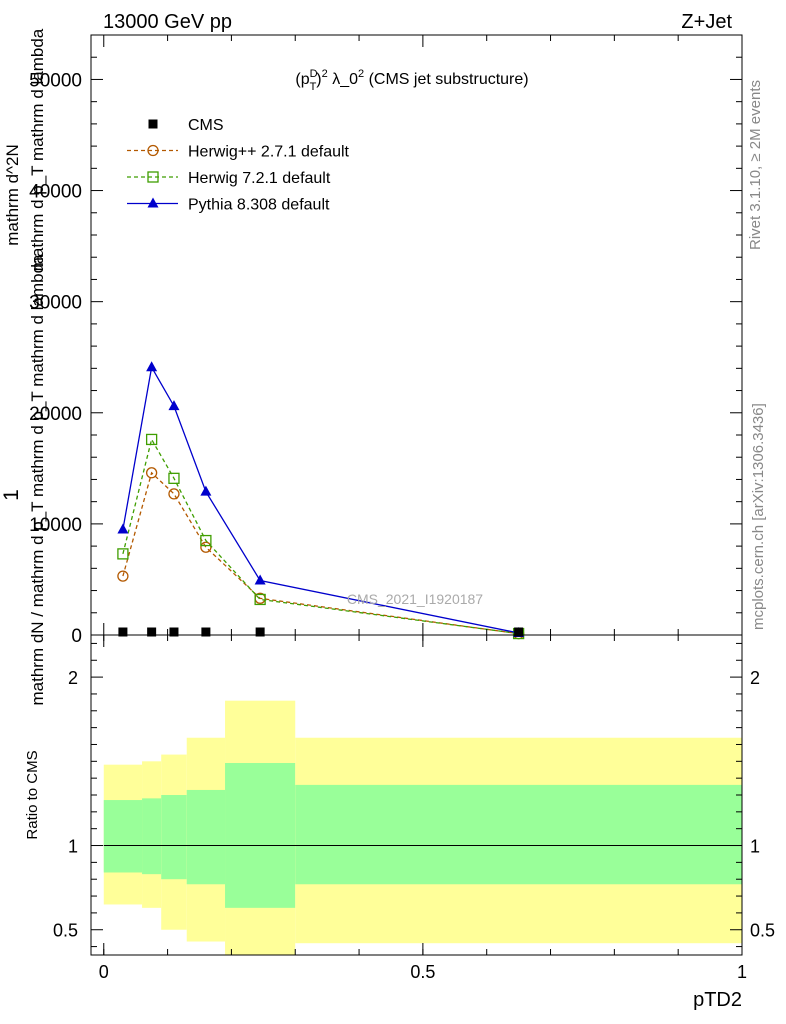  Describe the element at coordinates (186, 125) in the screenshot. I see `legend-item-0: CMS` at that location.